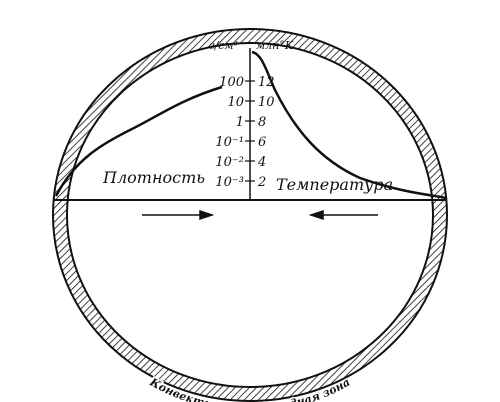 This screenshot has width=500, height=402. I want to click on density-tick-label: 10⁻¹, so click(229, 142).